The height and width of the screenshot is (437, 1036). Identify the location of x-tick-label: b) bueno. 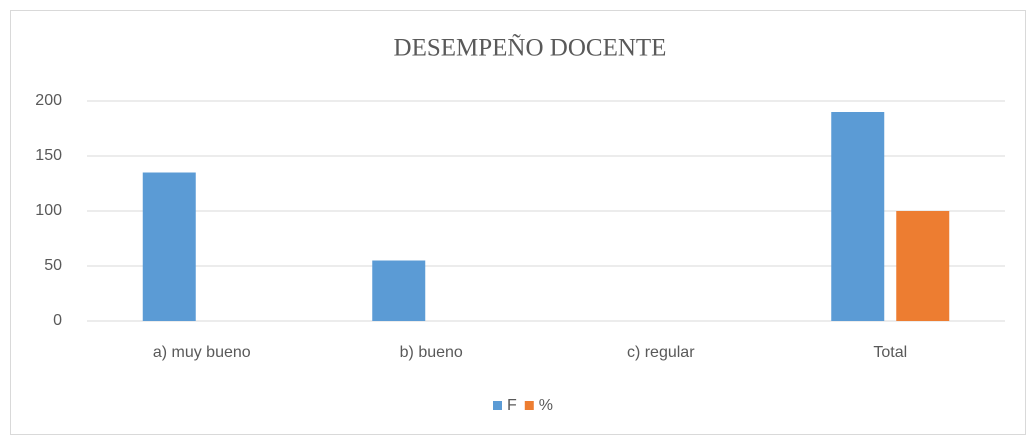
(431, 352).